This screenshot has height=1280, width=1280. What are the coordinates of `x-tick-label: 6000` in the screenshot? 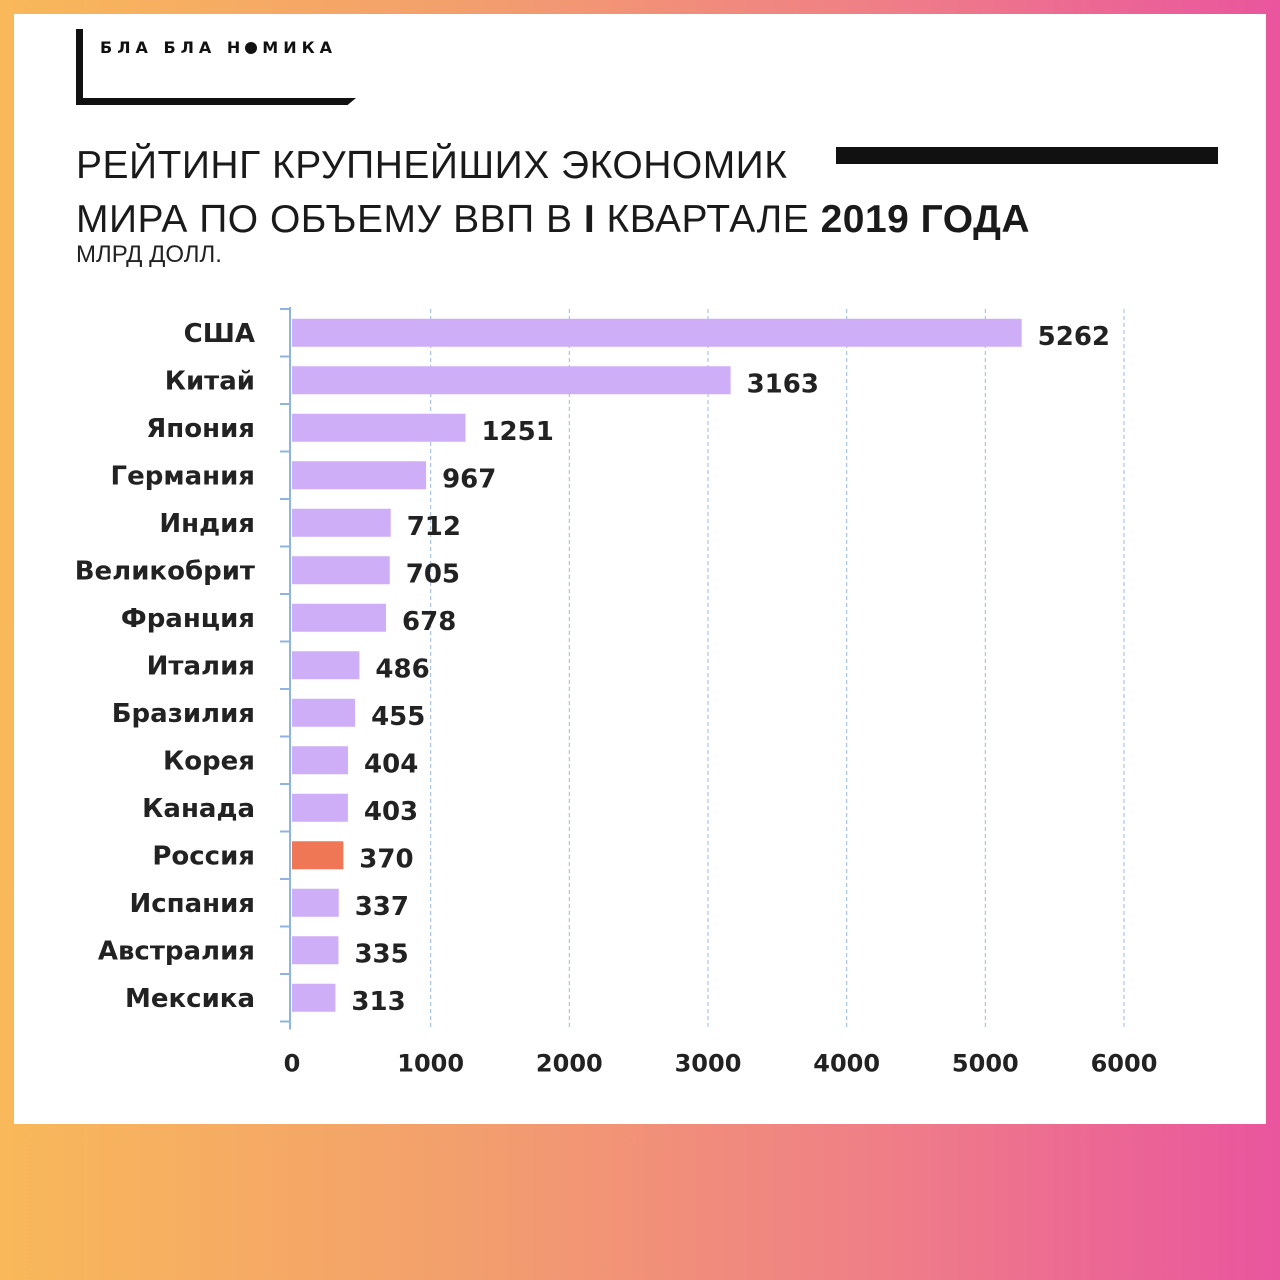 It's located at (1124, 1064).